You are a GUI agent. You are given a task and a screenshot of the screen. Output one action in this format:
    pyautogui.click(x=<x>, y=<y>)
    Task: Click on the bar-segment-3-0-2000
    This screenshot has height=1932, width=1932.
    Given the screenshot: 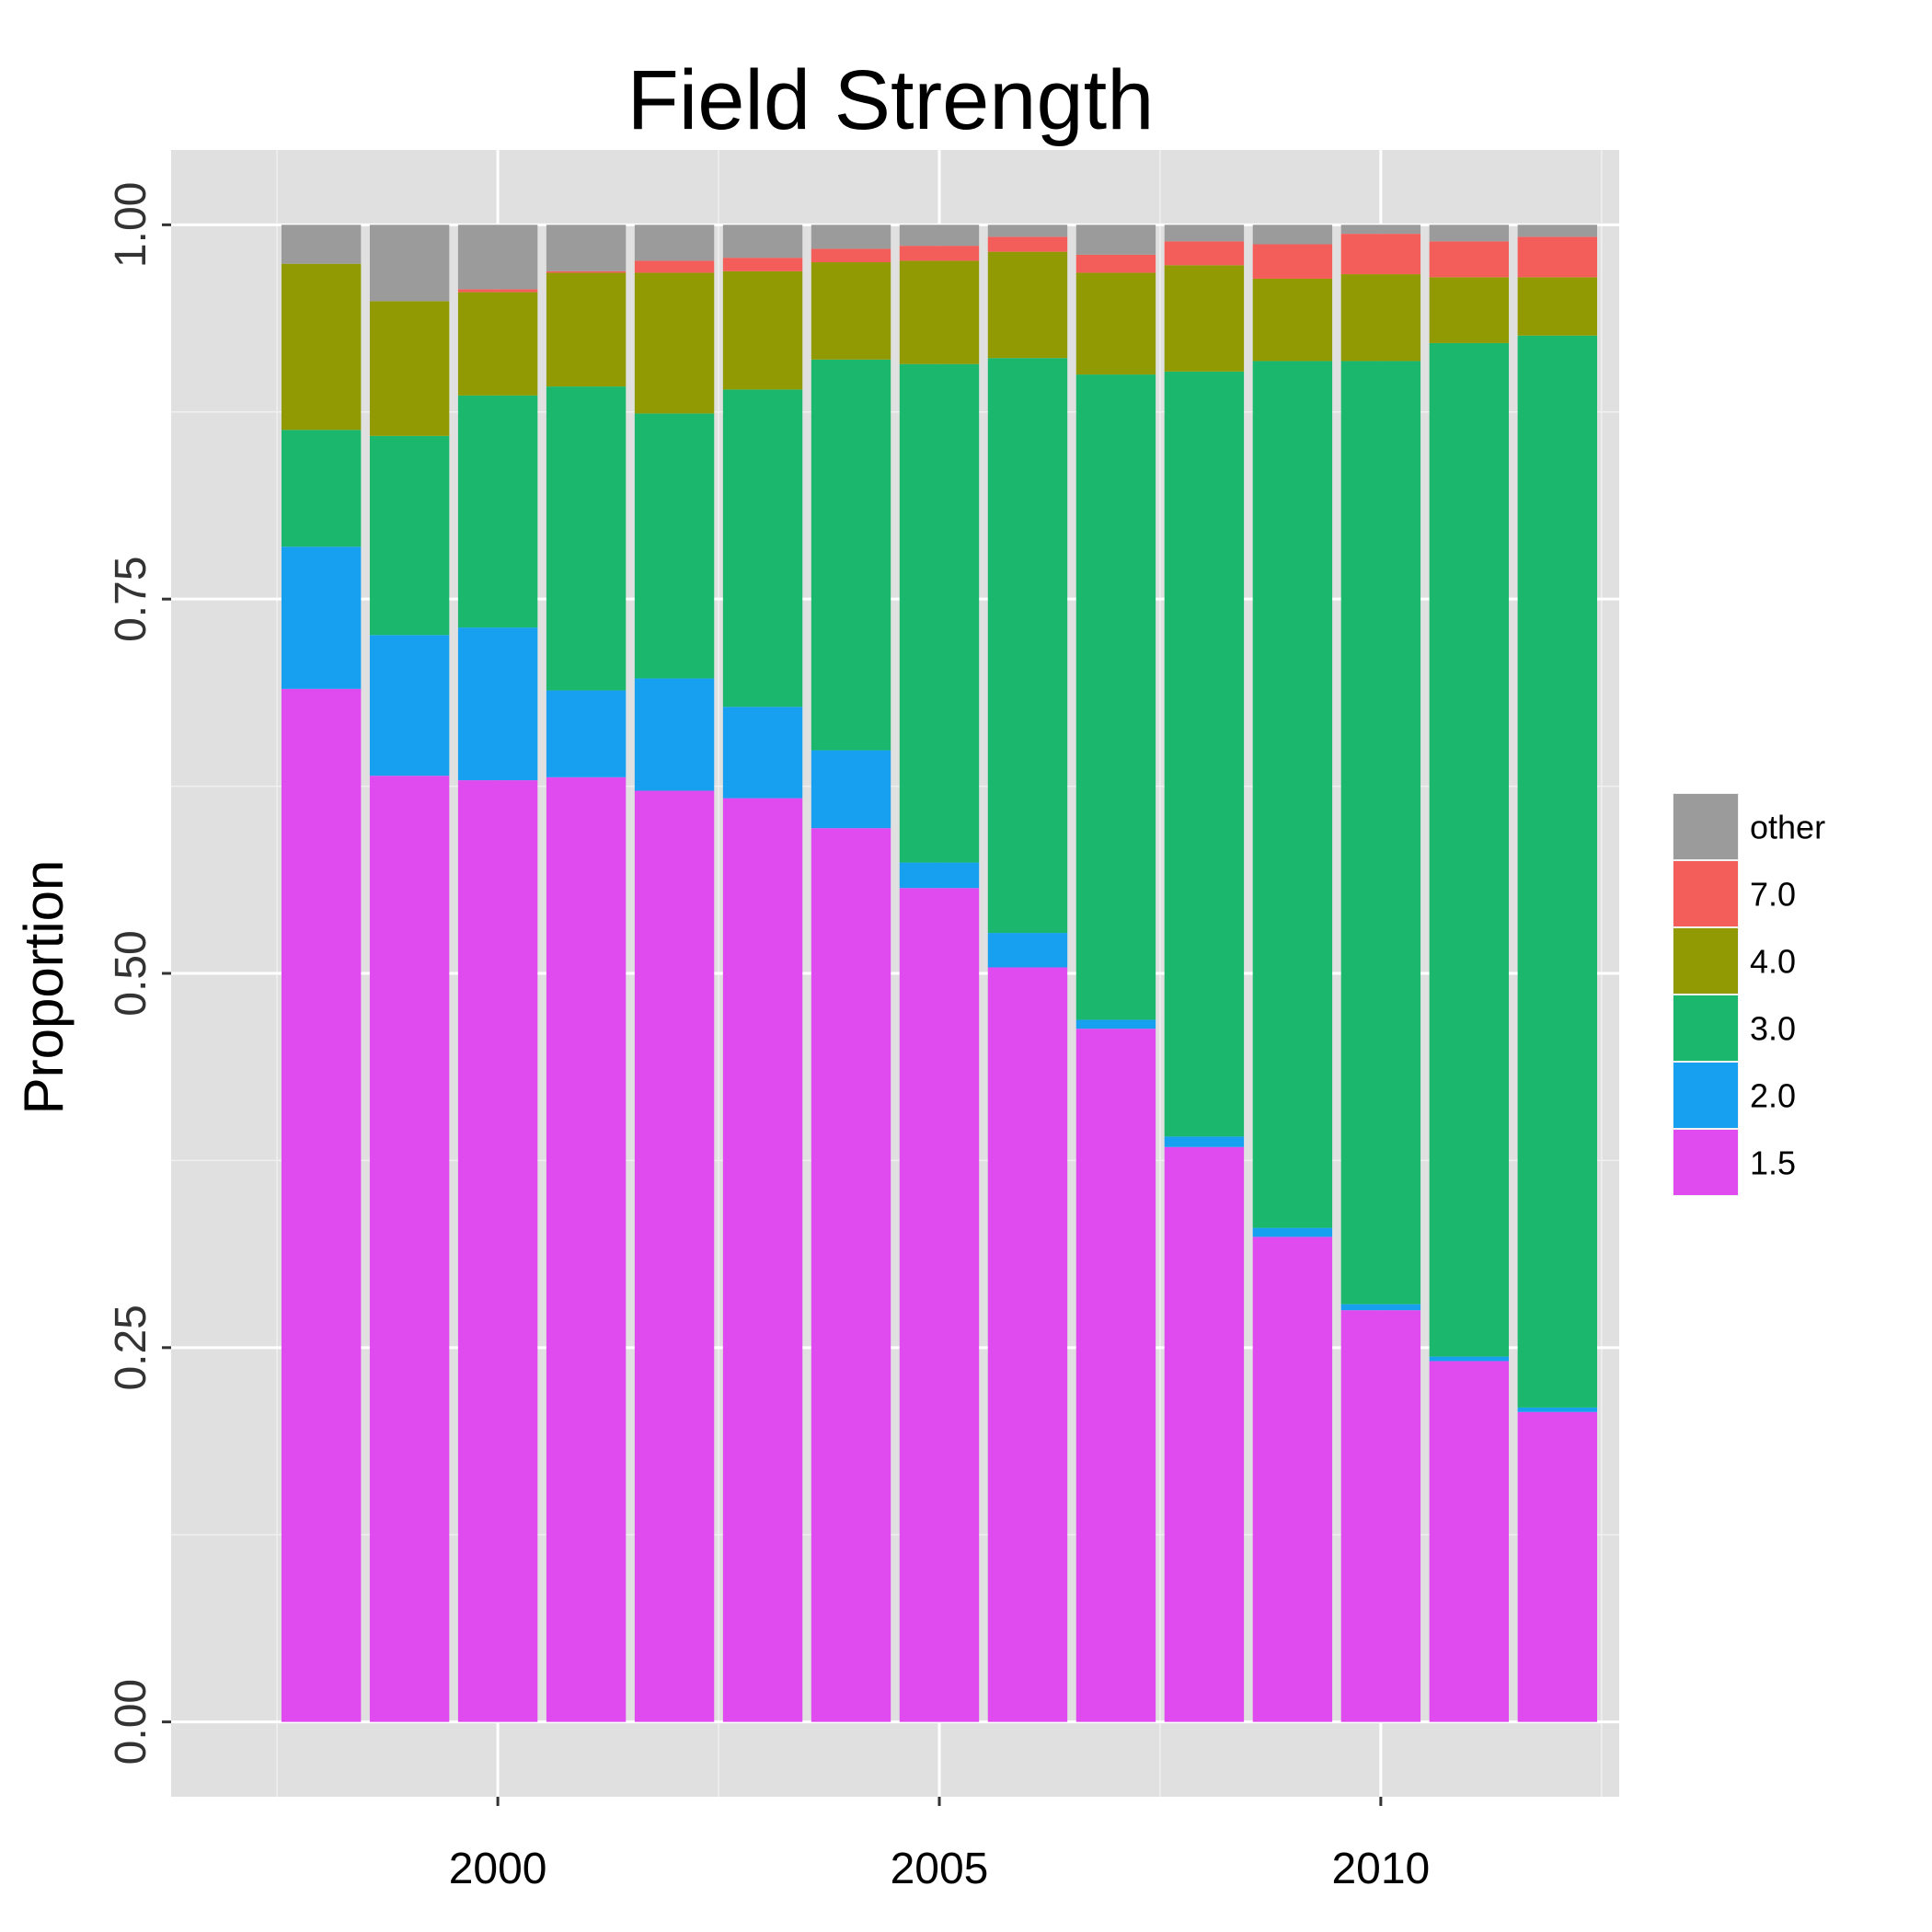 What is the action you would take?
    pyautogui.click(x=497, y=511)
    